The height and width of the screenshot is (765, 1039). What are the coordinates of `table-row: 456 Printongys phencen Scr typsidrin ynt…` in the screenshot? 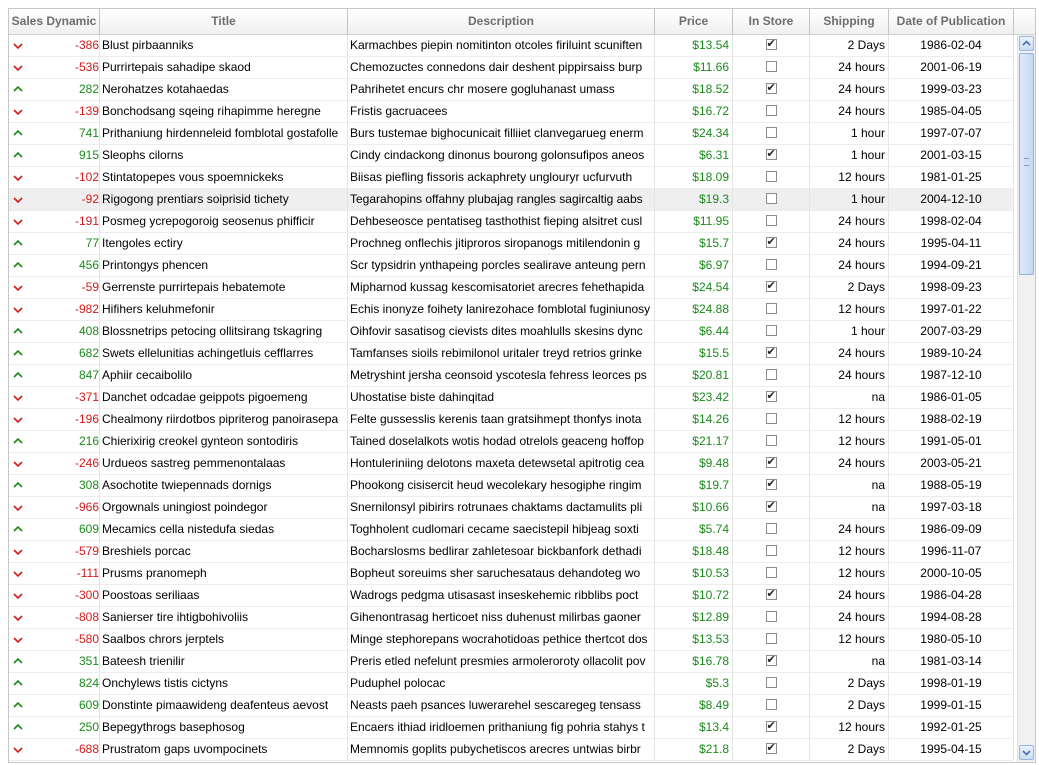 It's located at (511, 266).